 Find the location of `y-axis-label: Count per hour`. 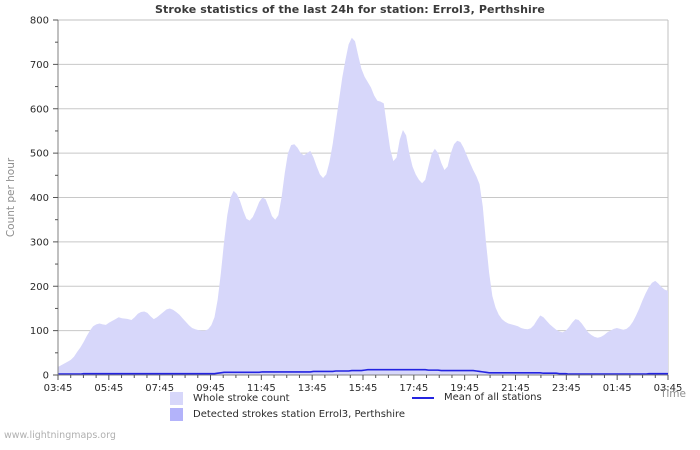

y-axis-label: Count per hour is located at coordinates (11, 197).